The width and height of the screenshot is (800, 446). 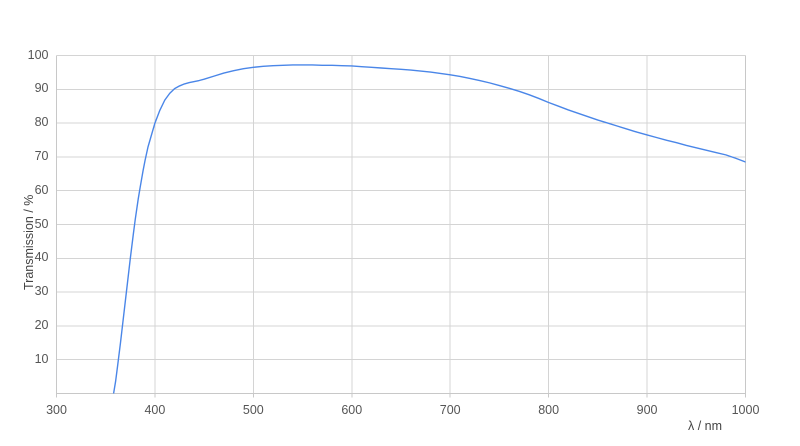 What do you see at coordinates (41, 88) in the screenshot?
I see `y-tick-label: 90` at bounding box center [41, 88].